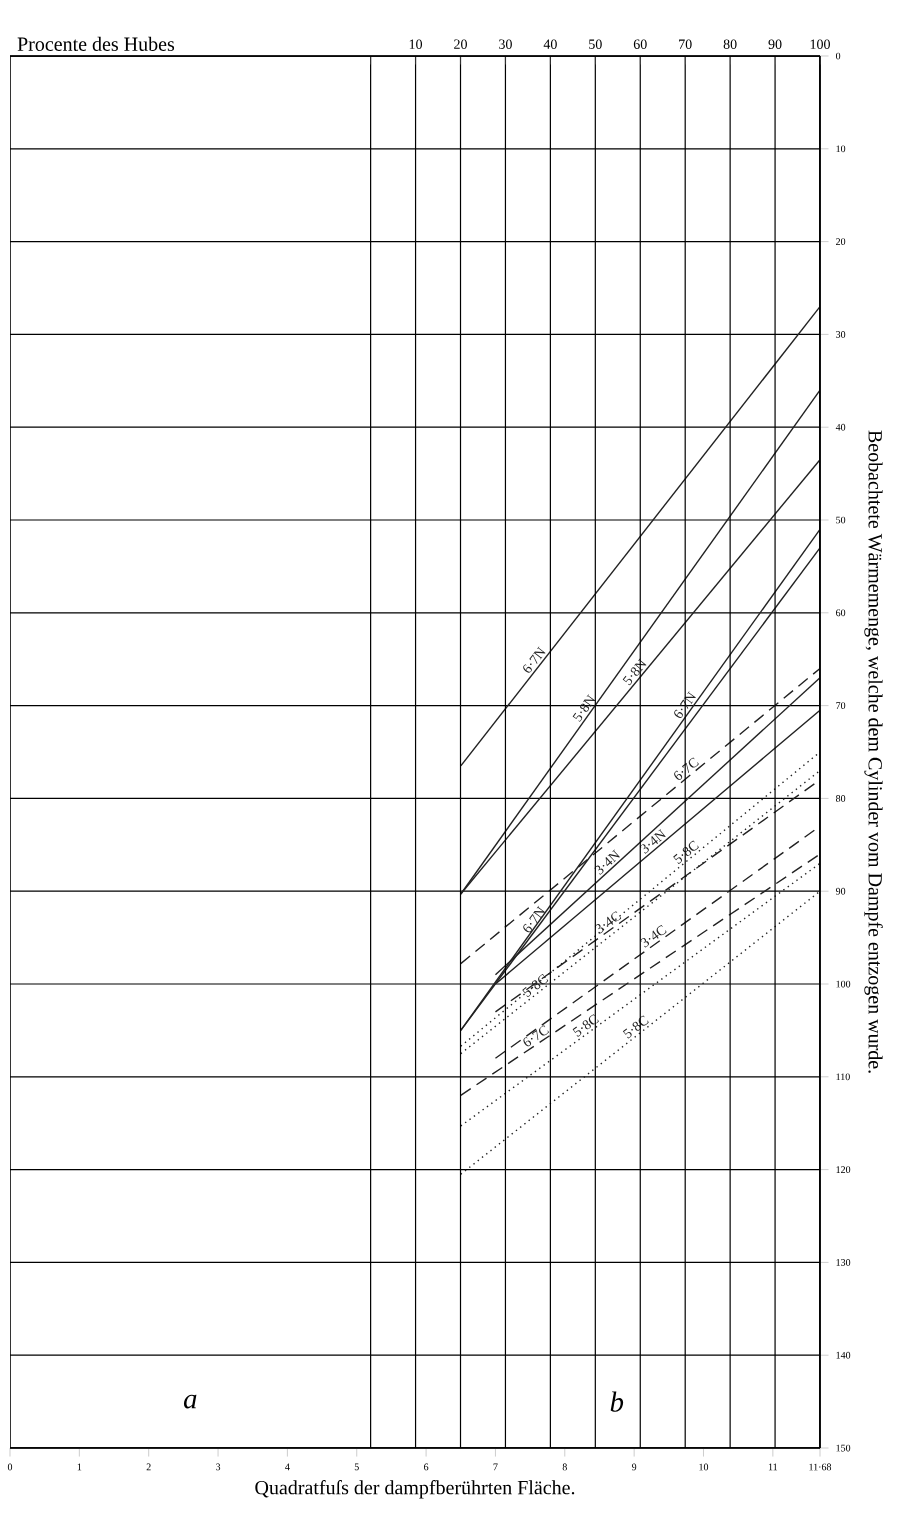  I want to click on x-axis-title: Quadratfuſs der dampfberührten Fläche., so click(415, 1489).